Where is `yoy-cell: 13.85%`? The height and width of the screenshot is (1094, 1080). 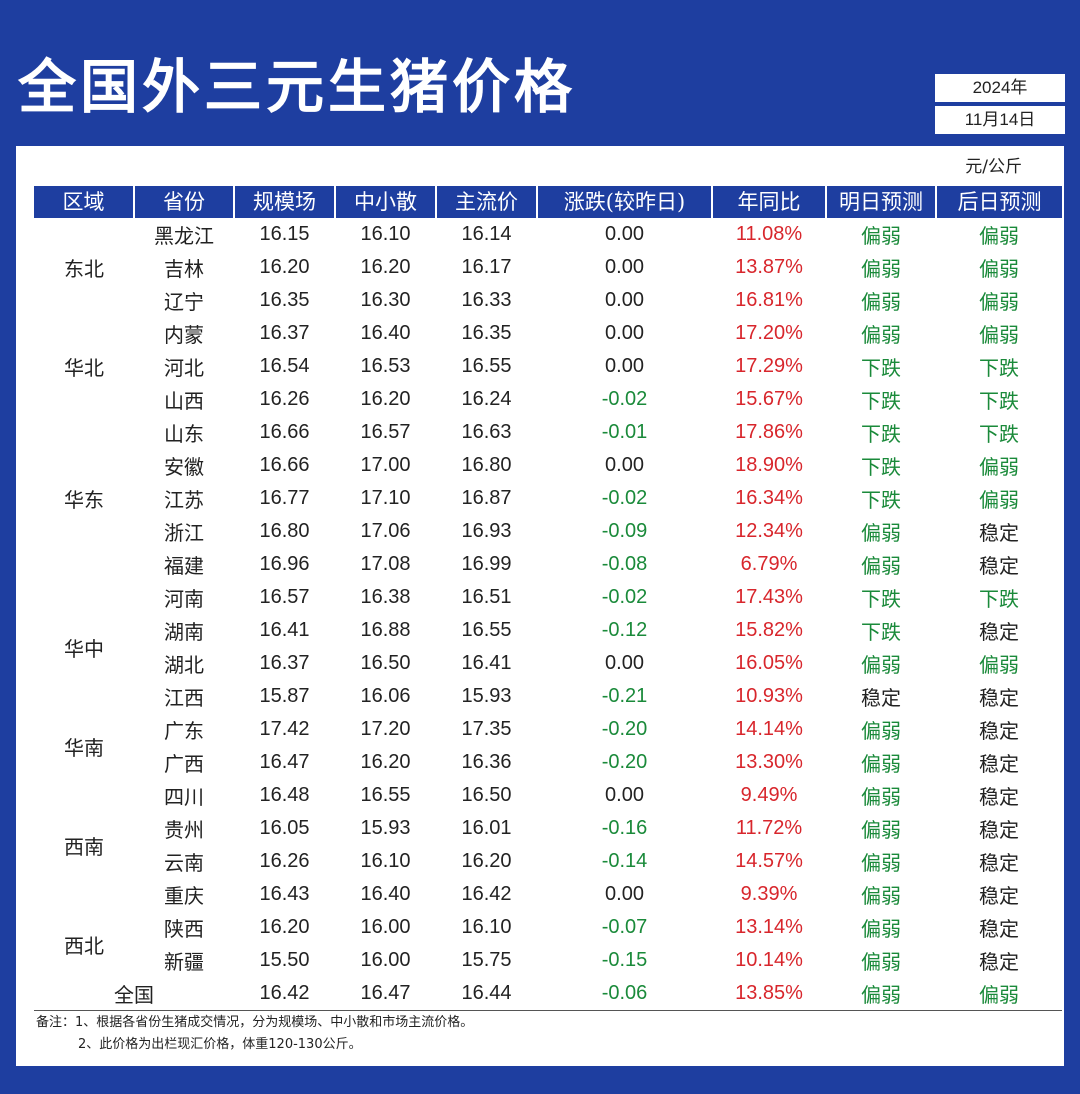 yoy-cell: 13.85% is located at coordinates (769, 994).